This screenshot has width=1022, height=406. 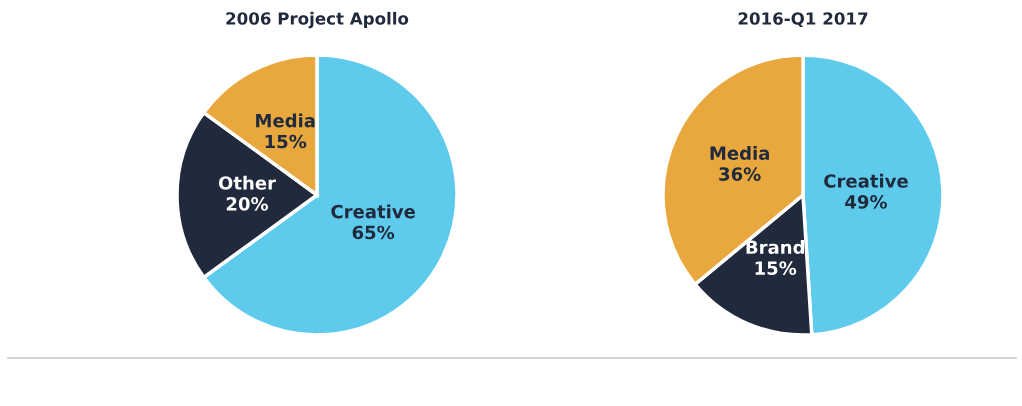 I want to click on slice-label: Other, so click(x=247, y=182).